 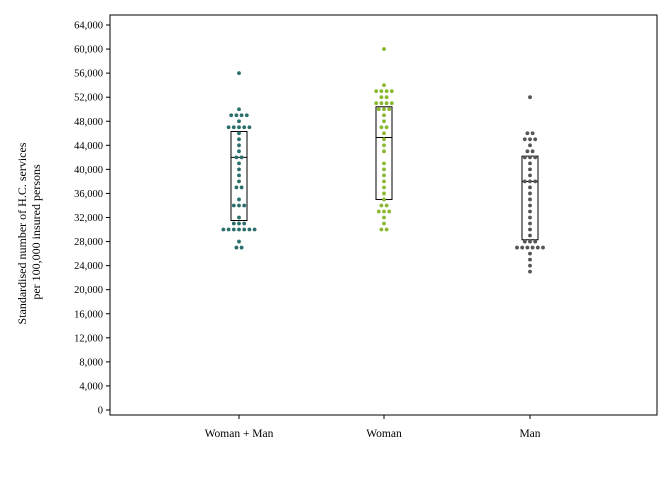 I want to click on y-tick-label: 32,000, so click(x=88, y=218).